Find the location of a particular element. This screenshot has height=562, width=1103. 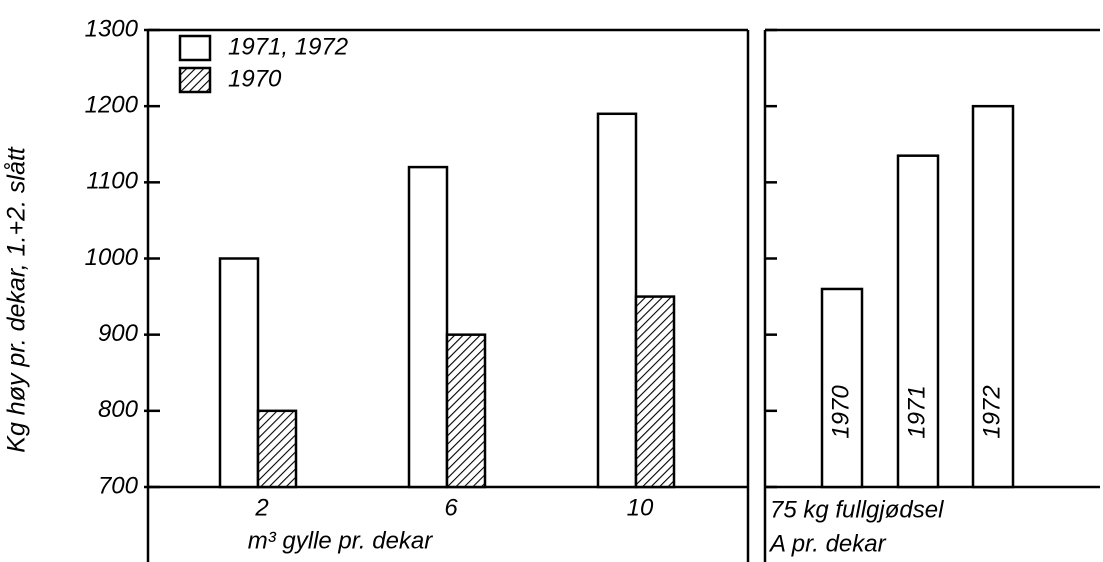

y-tick-label: 1300 is located at coordinates (112, 28).